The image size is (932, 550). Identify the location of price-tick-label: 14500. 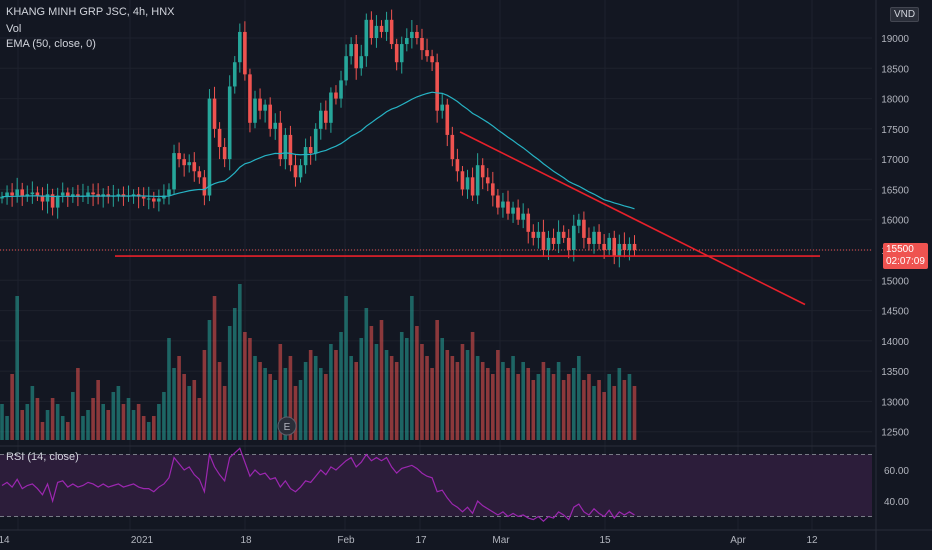
(895, 312).